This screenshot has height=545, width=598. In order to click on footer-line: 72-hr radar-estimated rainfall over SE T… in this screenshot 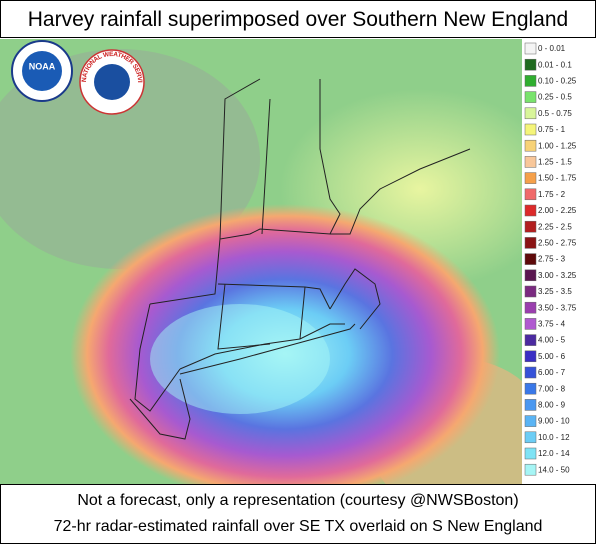, I will do `click(298, 526)`.